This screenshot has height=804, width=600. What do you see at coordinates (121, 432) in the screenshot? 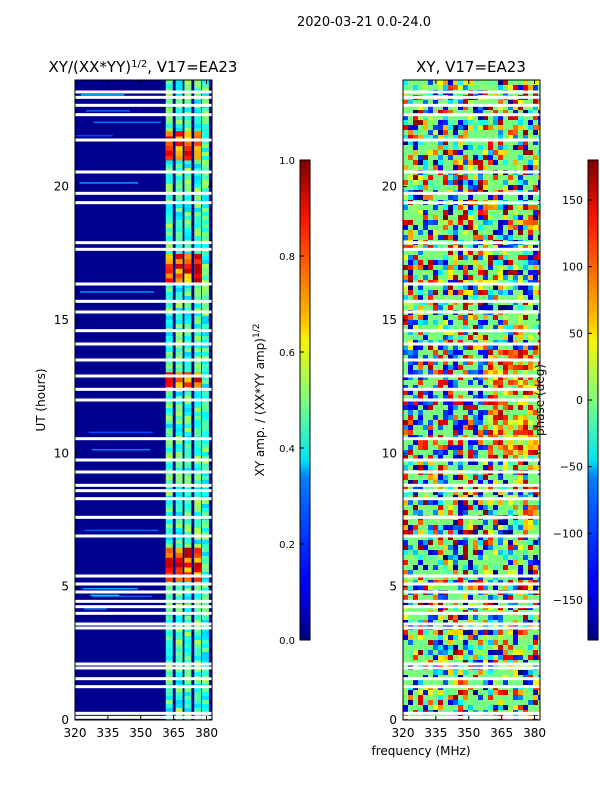
I see `left-streak` at bounding box center [121, 432].